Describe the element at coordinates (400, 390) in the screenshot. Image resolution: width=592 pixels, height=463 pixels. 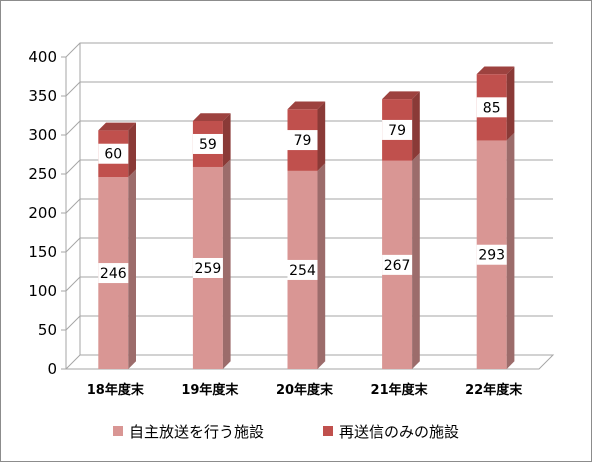
I see `x-tick-label: 21年度末` at that location.